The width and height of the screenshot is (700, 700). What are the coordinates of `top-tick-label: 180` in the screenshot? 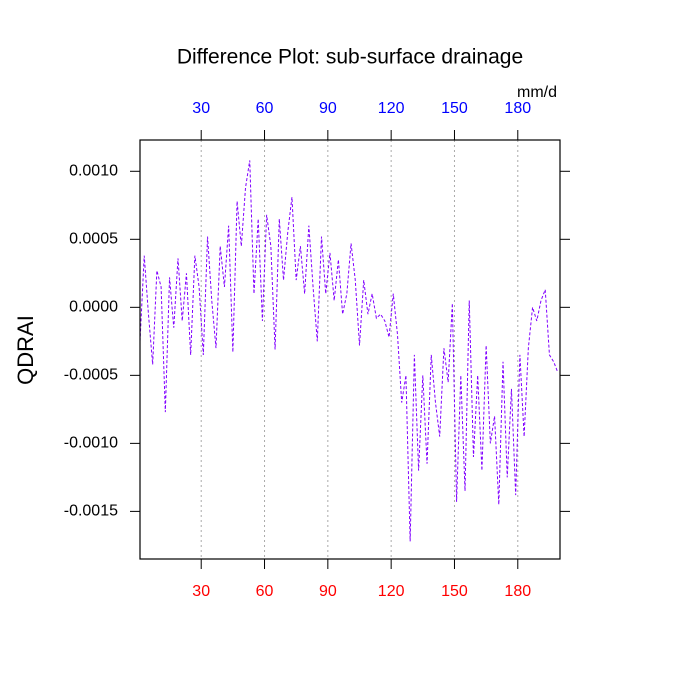 It's located at (517, 108).